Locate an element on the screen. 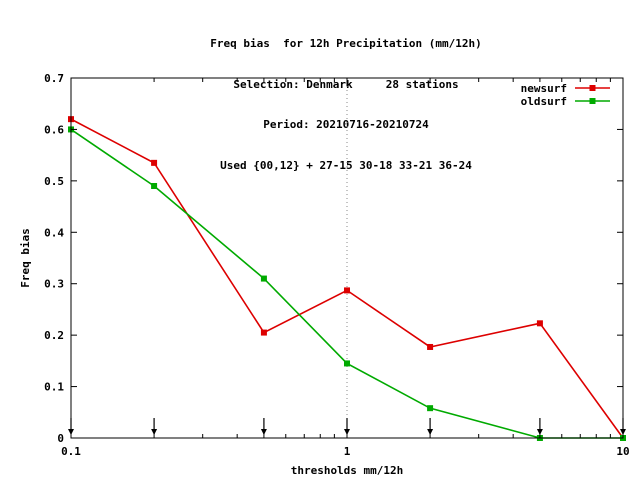 Image resolution: width=640 pixels, height=480 pixels. legend-marker-oldsurf is located at coordinates (592, 101).